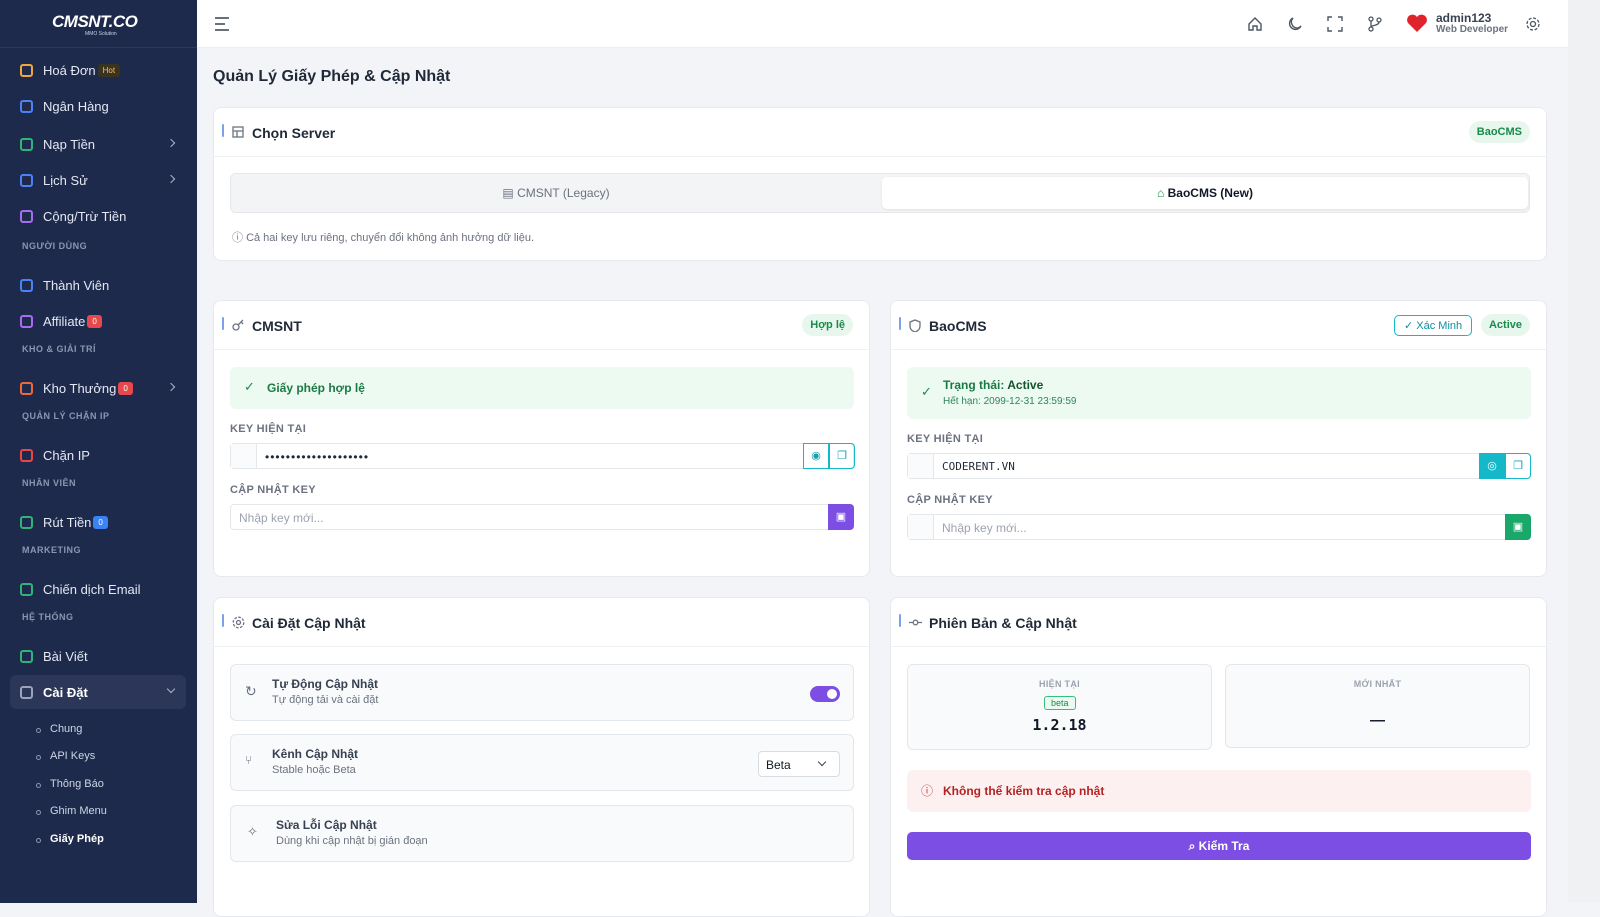  What do you see at coordinates (98, 455) in the screenshot?
I see `menu-item: Chặn IP` at bounding box center [98, 455].